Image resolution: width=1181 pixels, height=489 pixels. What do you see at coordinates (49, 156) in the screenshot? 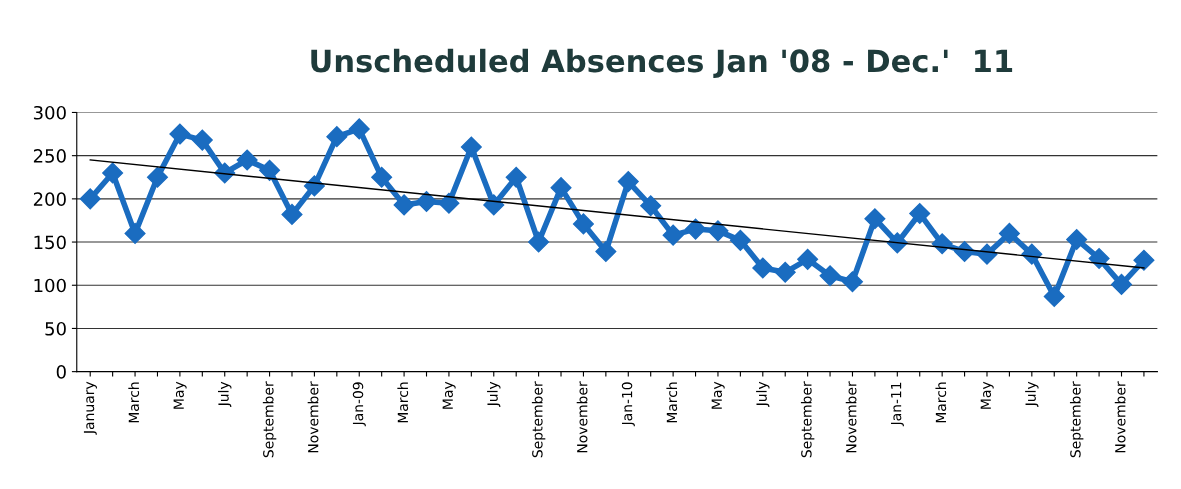
I see `y-tick-label: 250` at bounding box center [49, 156].